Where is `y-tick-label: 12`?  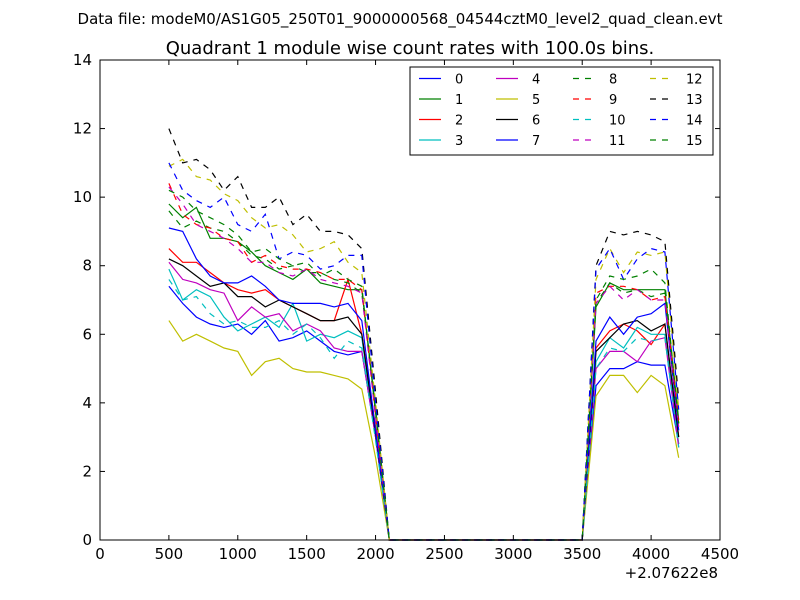 y-tick-label: 12 is located at coordinates (82, 129).